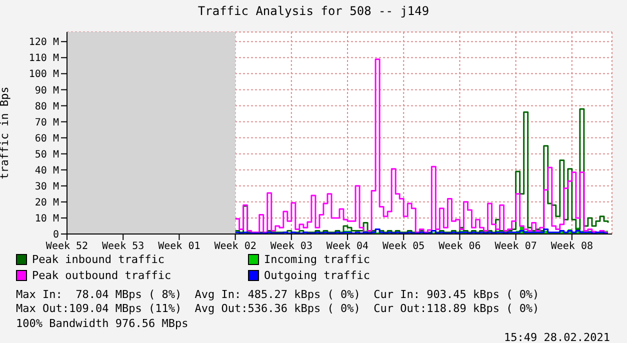  What do you see at coordinates (347, 246) in the screenshot?
I see `x-tick-label: Week 04` at bounding box center [347, 246].